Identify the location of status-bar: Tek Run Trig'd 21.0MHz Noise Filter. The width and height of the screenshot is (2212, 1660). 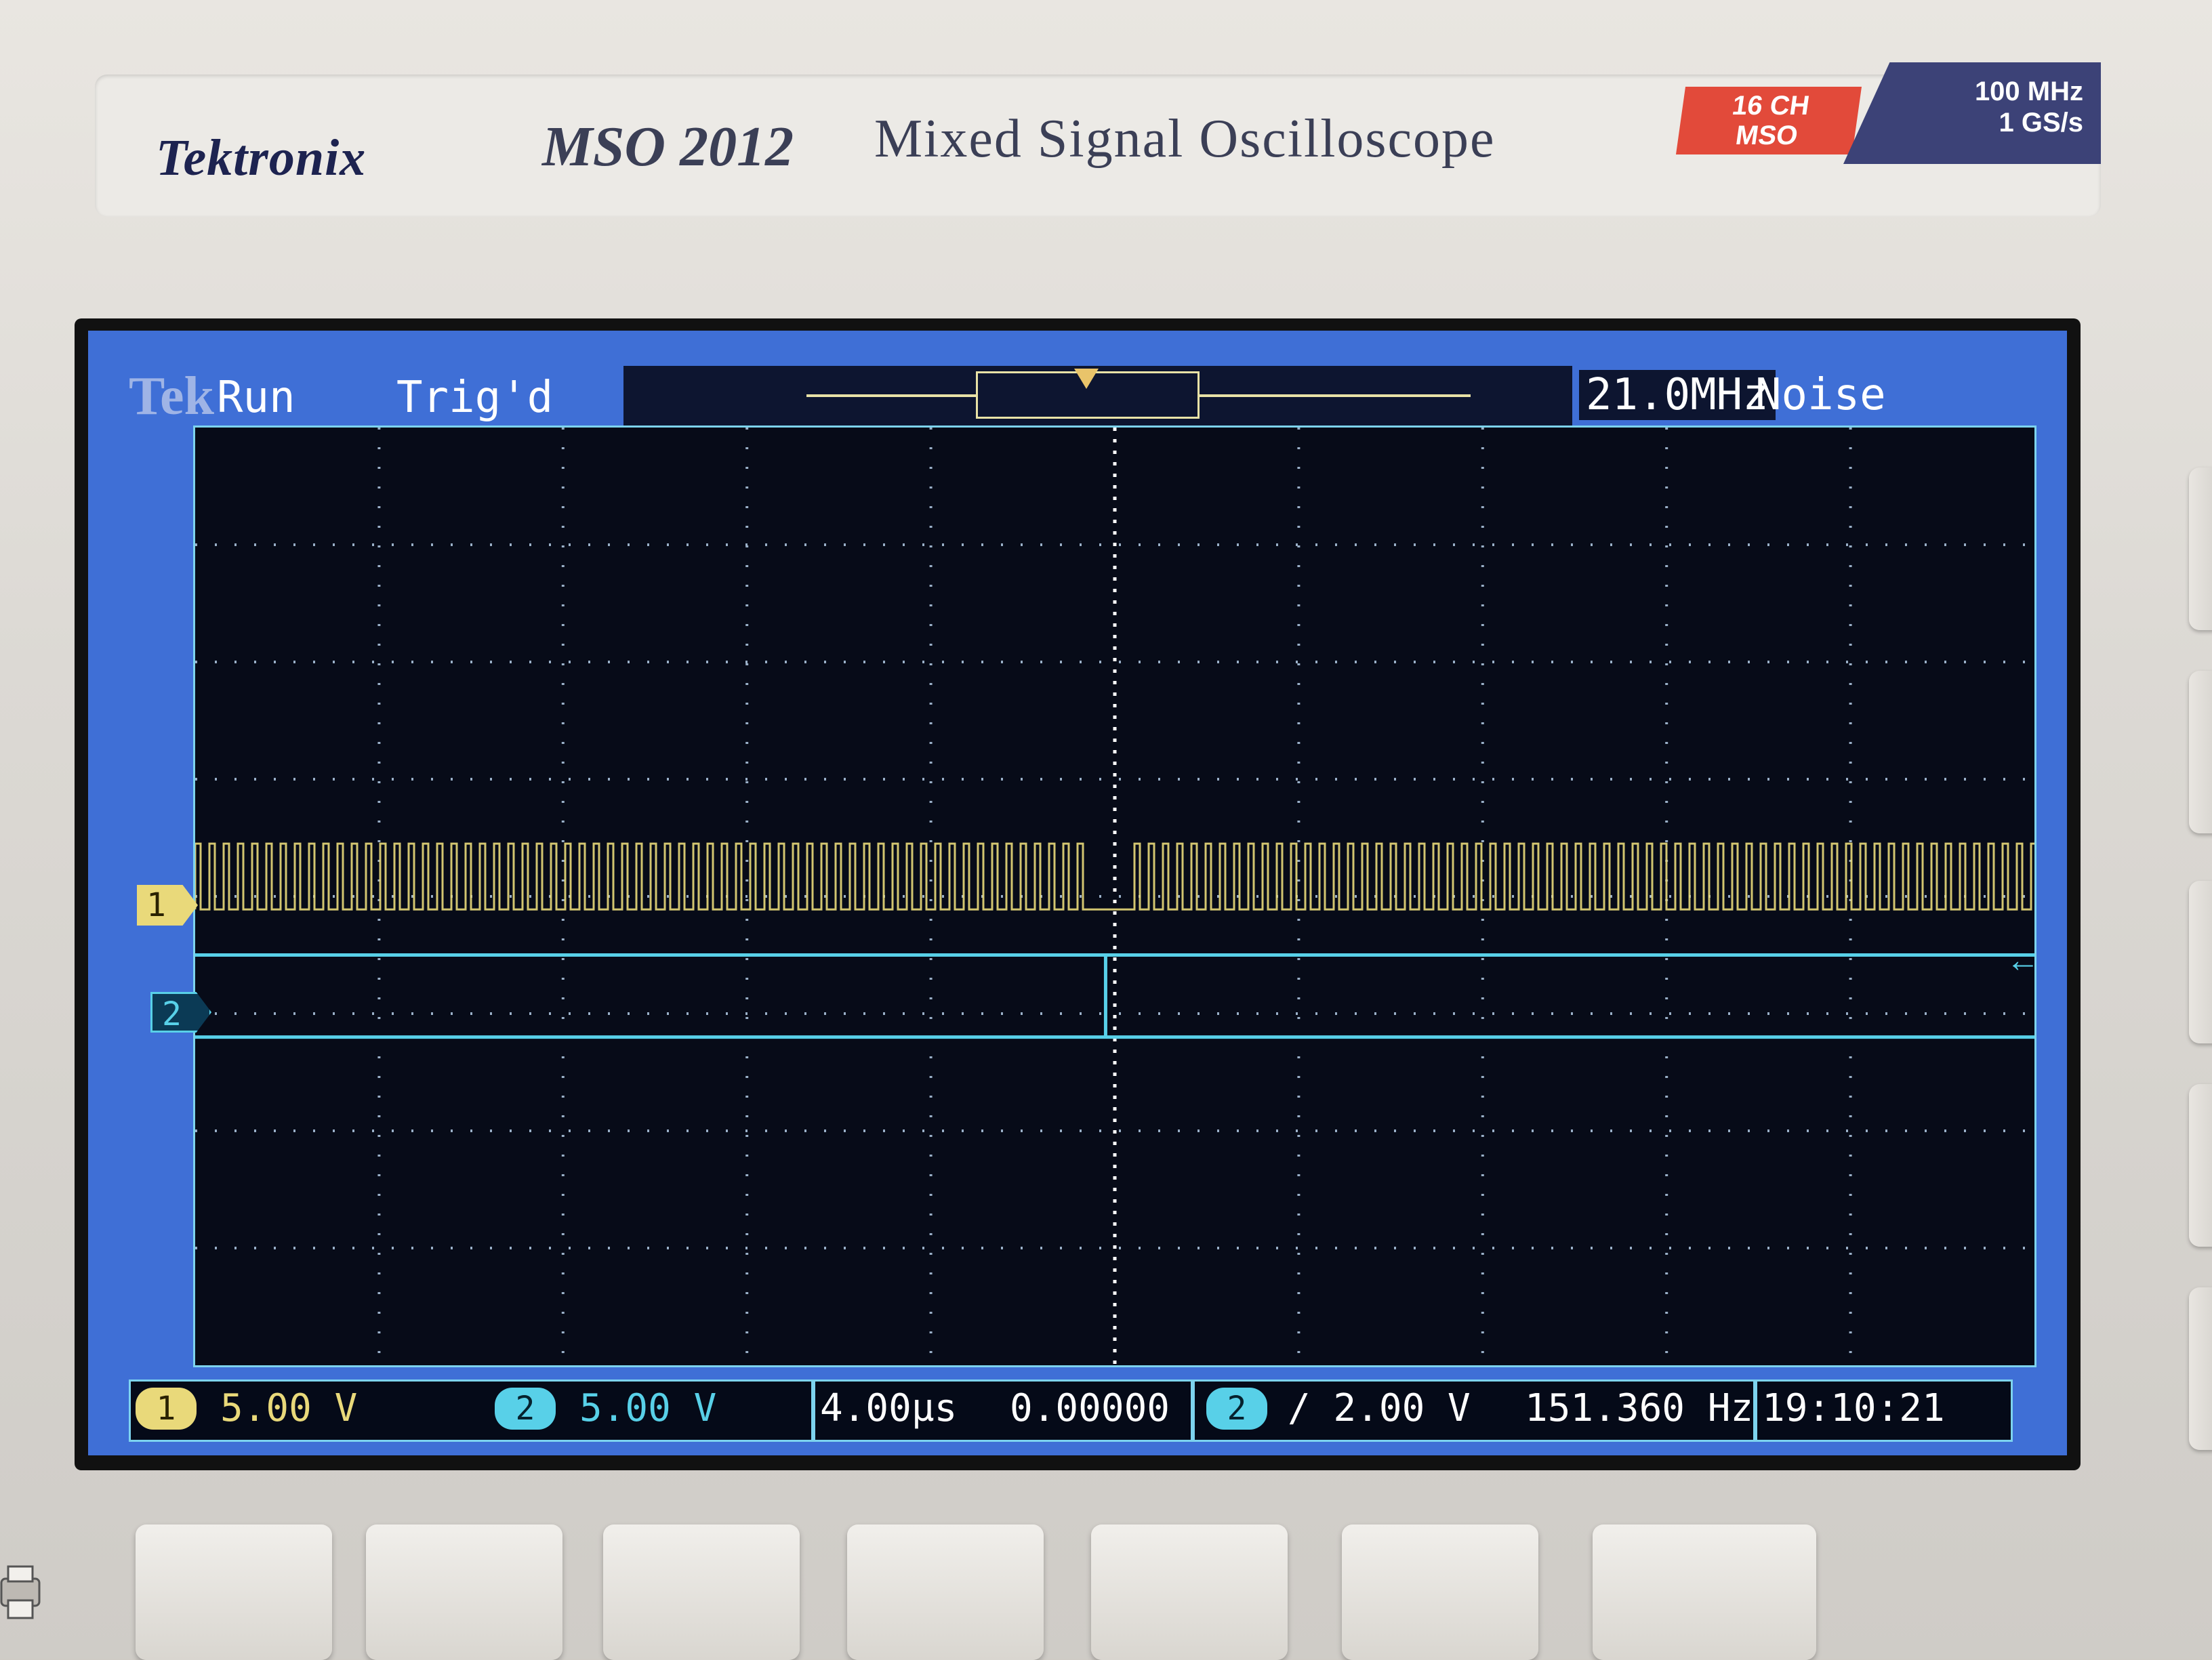
(1078, 400).